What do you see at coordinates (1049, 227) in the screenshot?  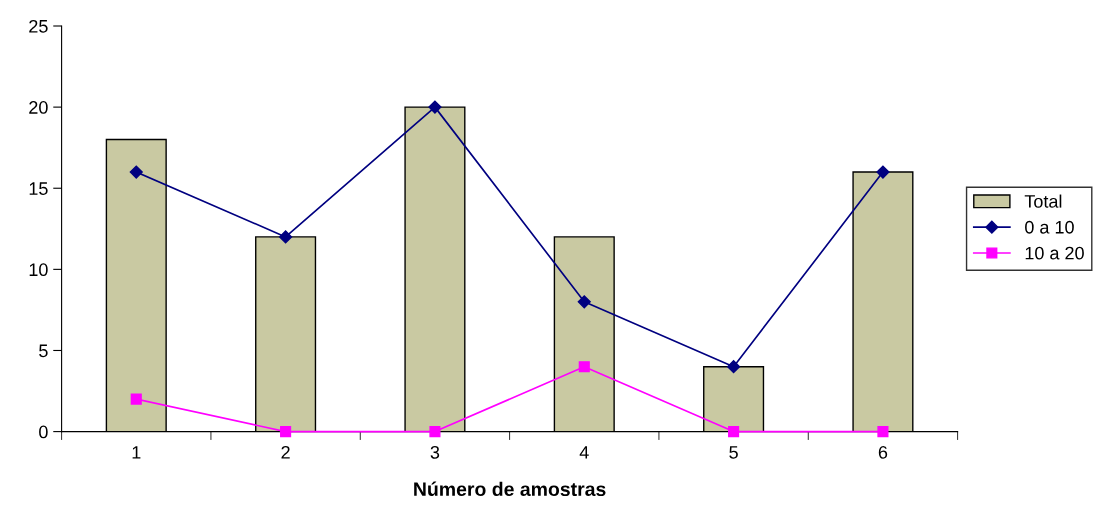 I see `legend-label: 0 a 10` at bounding box center [1049, 227].